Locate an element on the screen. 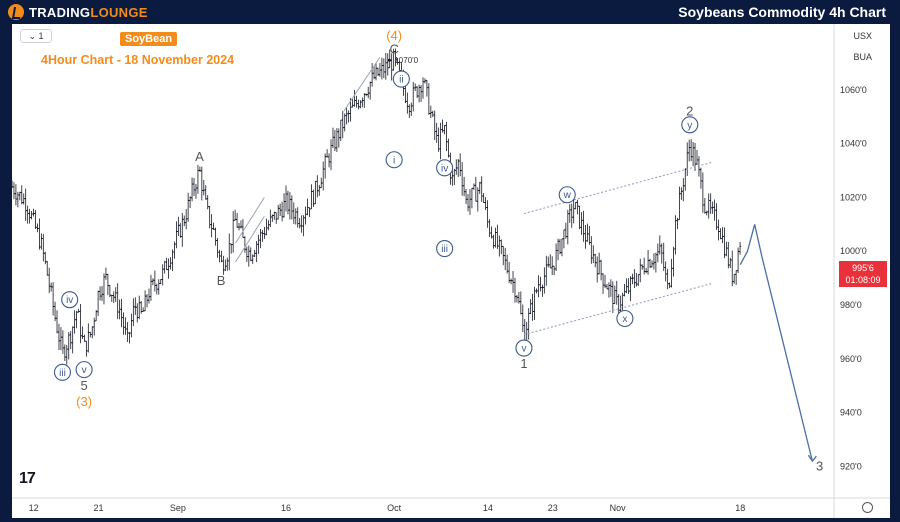 The width and height of the screenshot is (900, 522). x-tick-label: Oct is located at coordinates (394, 508).